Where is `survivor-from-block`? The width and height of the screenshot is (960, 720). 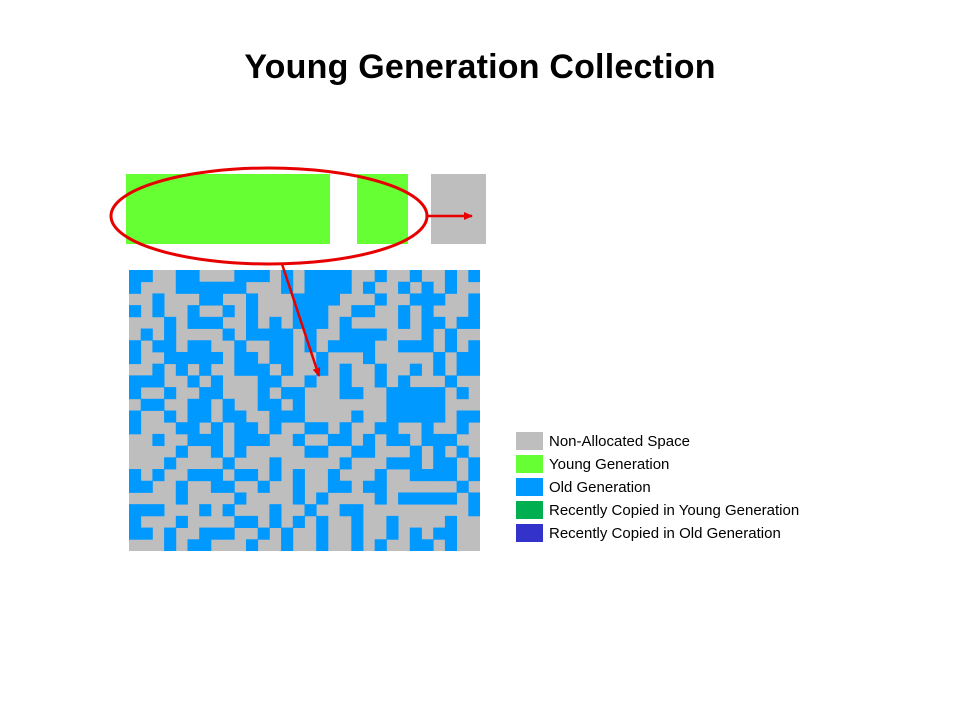 survivor-from-block is located at coordinates (382, 209).